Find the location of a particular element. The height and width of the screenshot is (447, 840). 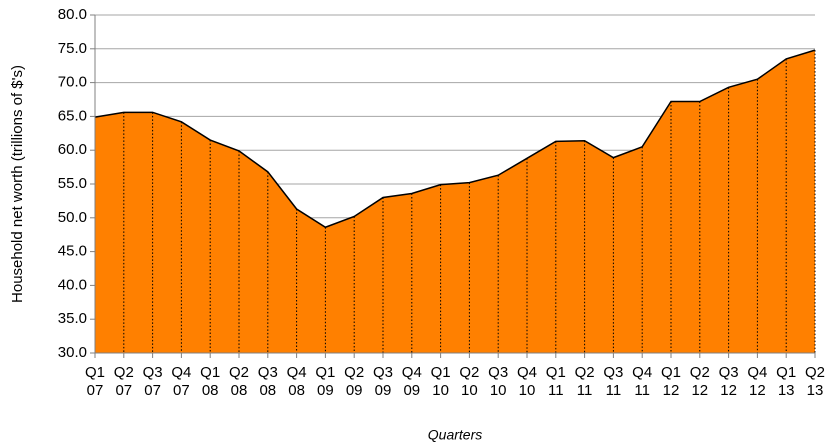

x-tick-label: Q2 11 is located at coordinates (584, 381).